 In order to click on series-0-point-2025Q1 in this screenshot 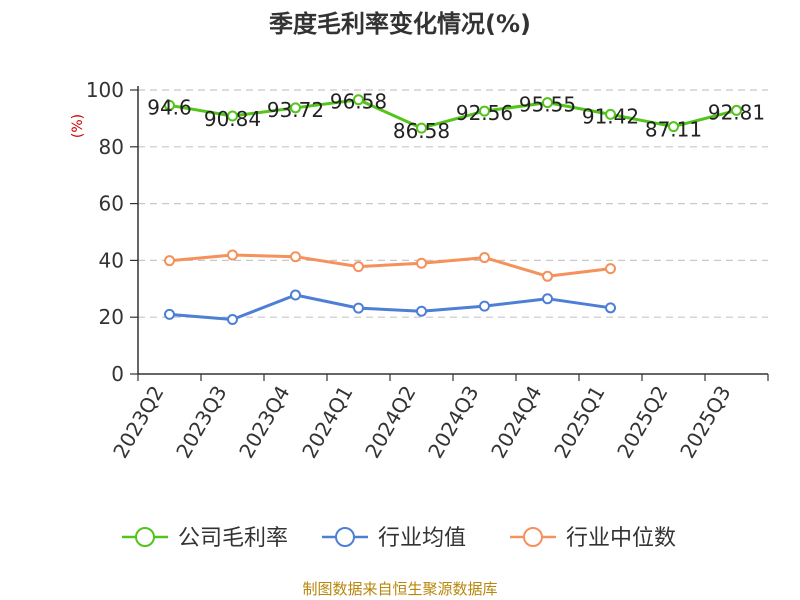, I will do `click(610, 114)`.